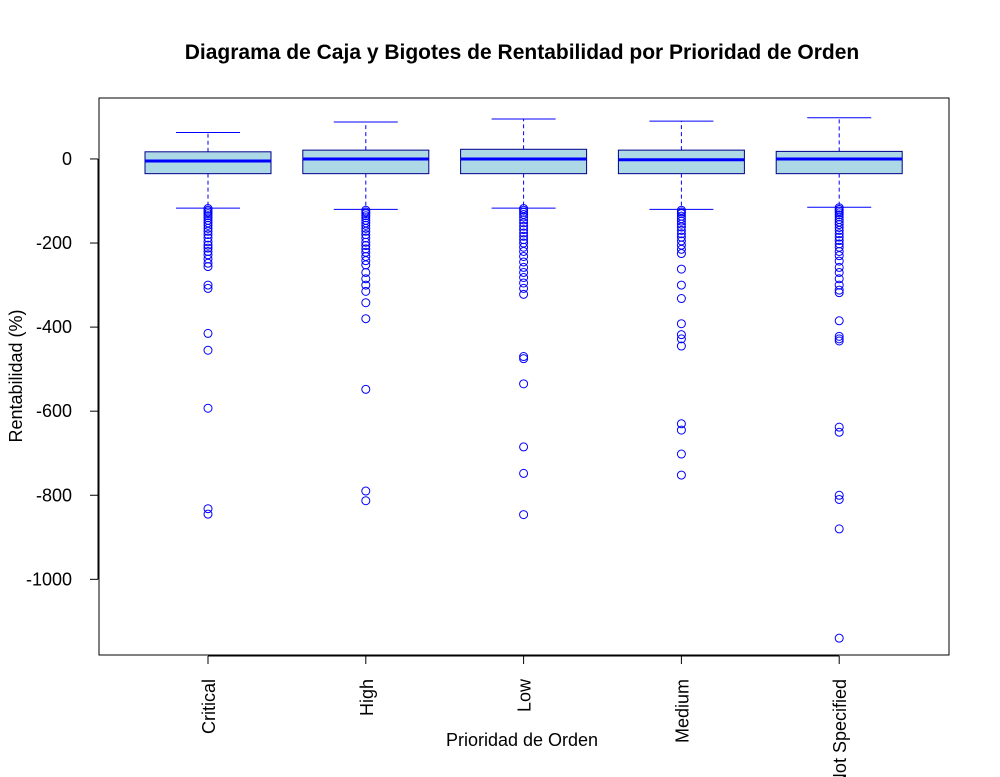 Image resolution: width=1000 pixels, height=777 pixels. Describe the element at coordinates (682, 711) in the screenshot. I see `x-tick-label: Medium` at that location.